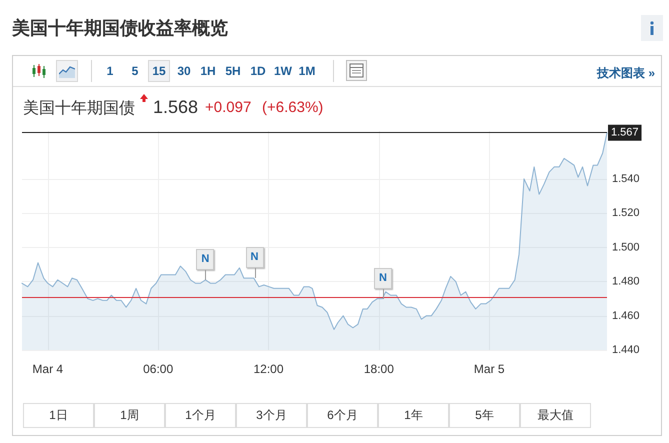  What do you see at coordinates (129, 415) in the screenshot?
I see `text: 1周` at bounding box center [129, 415].